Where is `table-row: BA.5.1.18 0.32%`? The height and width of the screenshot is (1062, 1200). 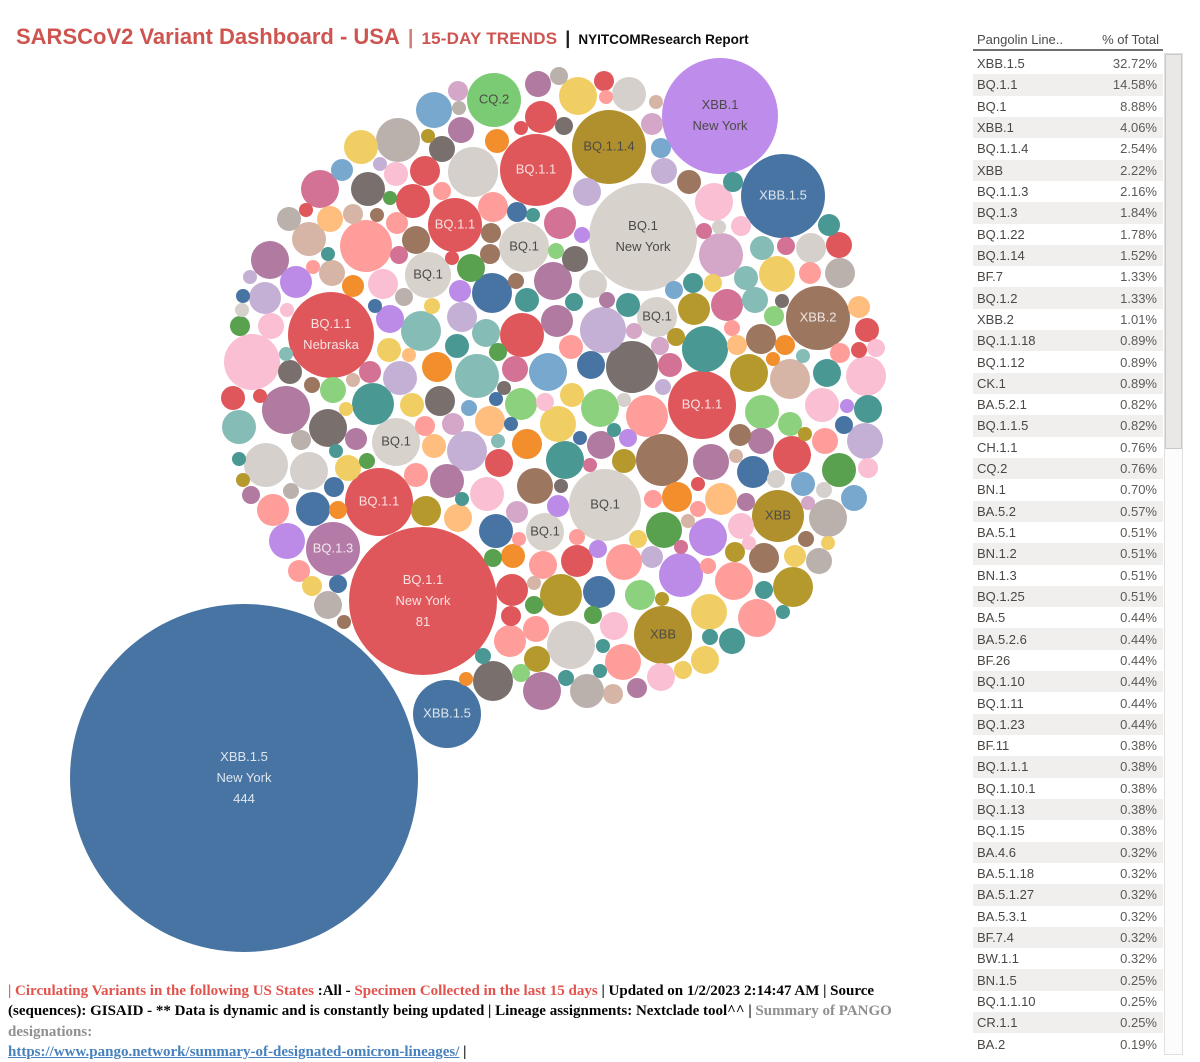 table-row: BA.5.1.18 0.32% is located at coordinates (1068, 873).